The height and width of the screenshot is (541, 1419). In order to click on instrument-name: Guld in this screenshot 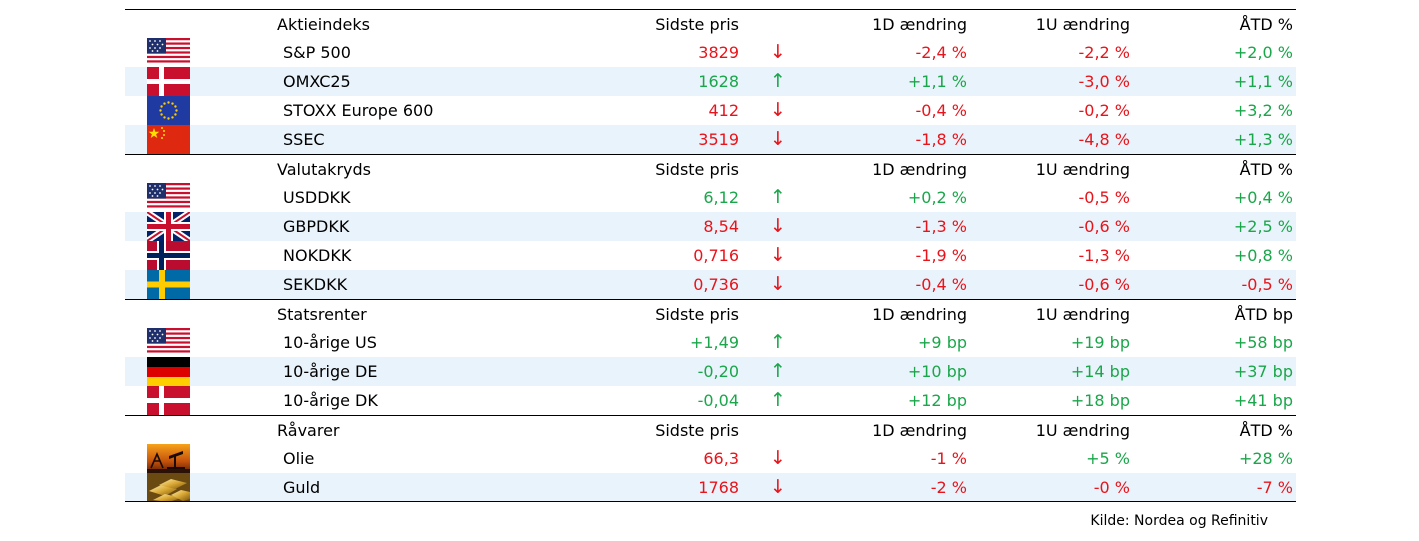, I will do `click(302, 487)`.